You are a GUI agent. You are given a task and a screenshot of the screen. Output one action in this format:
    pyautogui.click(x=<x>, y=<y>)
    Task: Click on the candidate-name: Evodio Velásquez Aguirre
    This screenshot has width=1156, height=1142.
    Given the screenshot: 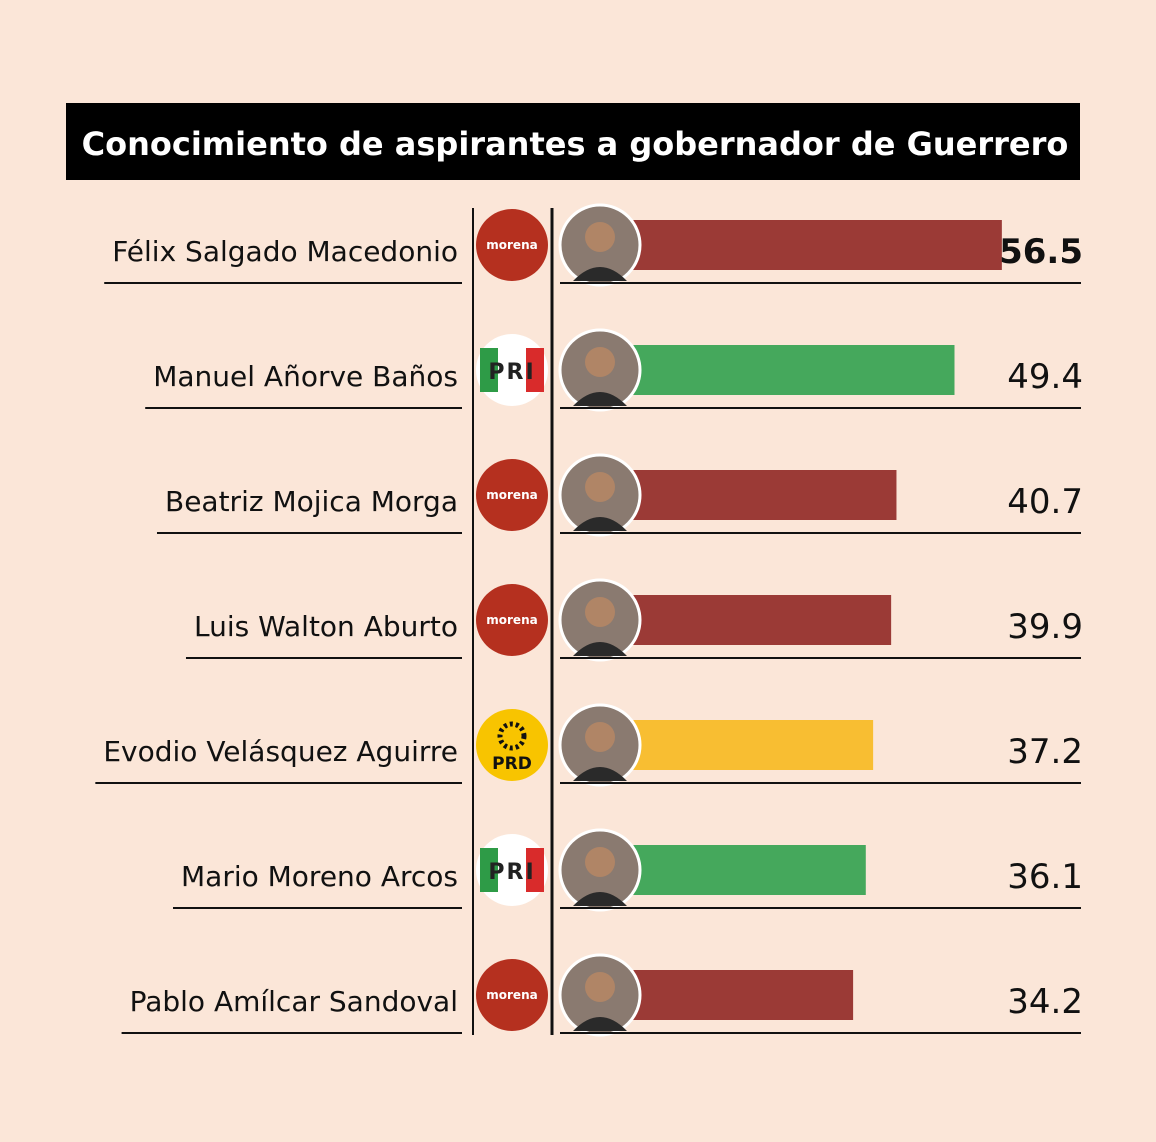 What is the action you would take?
    pyautogui.click(x=280, y=751)
    